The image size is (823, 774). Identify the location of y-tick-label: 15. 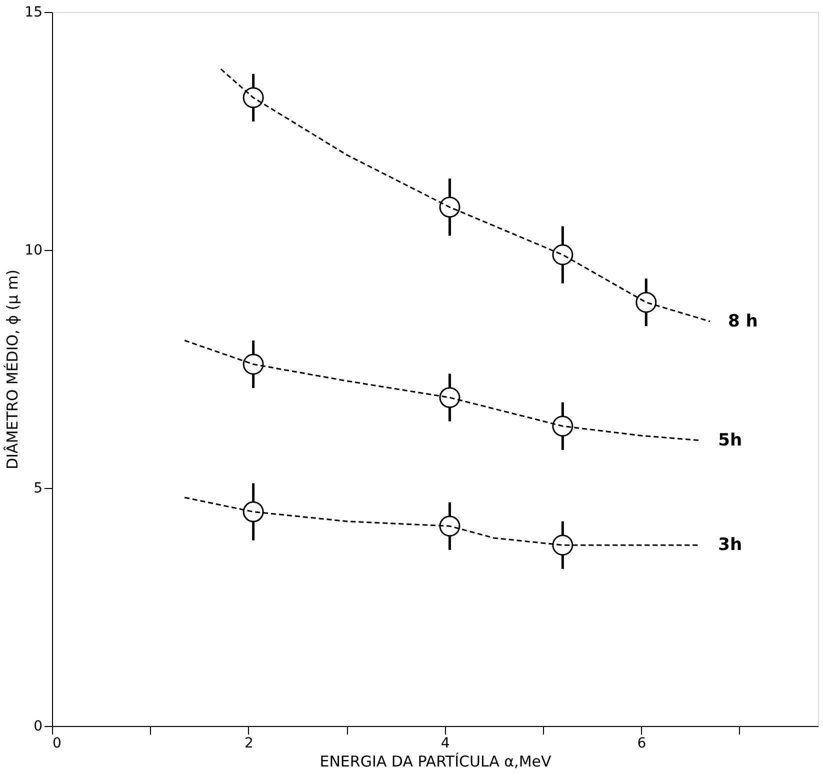
(33, 12).